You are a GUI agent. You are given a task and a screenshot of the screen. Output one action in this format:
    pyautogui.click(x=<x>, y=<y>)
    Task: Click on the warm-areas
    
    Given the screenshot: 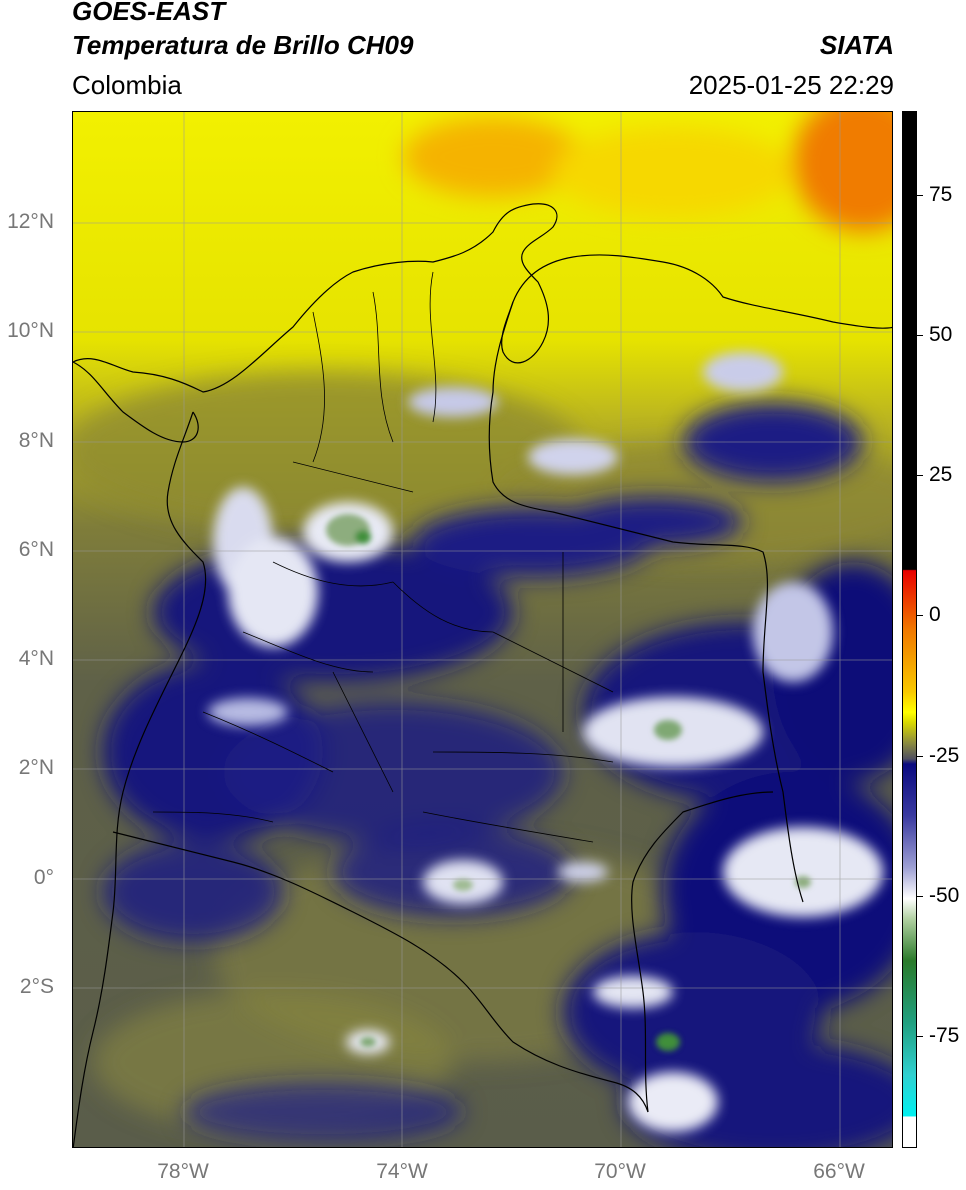 What is the action you would take?
    pyautogui.click(x=647, y=172)
    